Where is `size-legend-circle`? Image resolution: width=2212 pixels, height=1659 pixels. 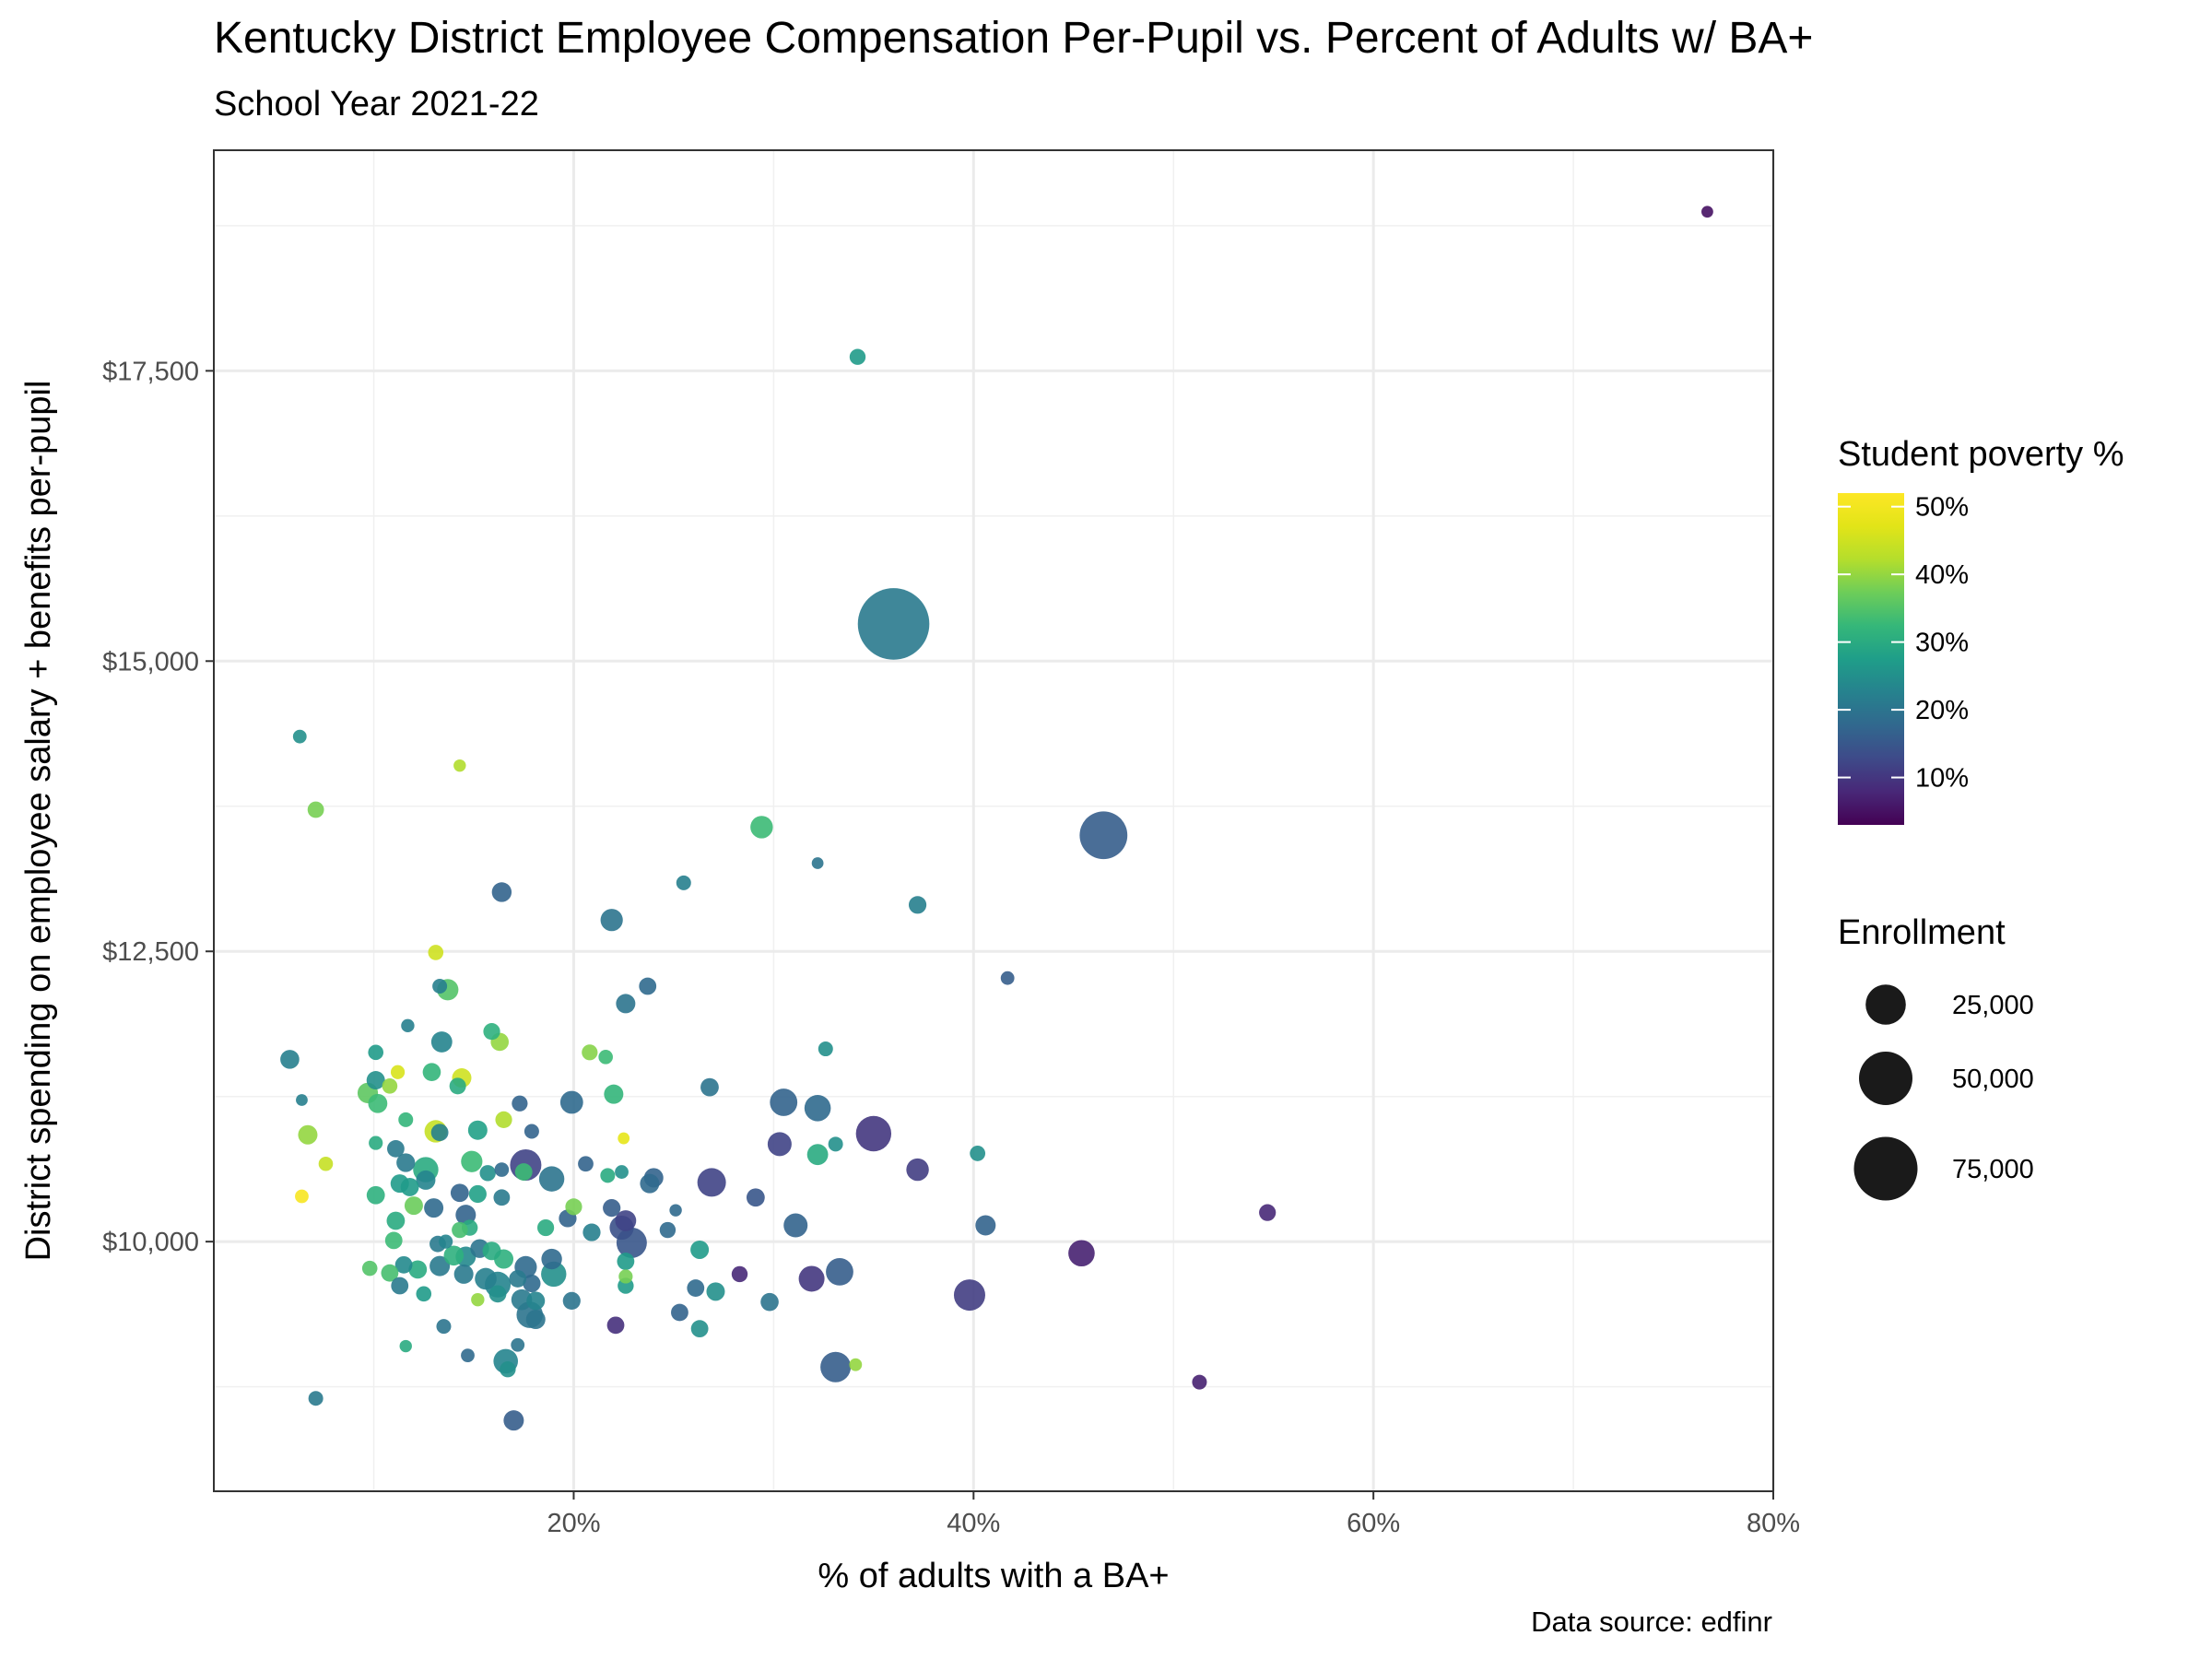
size-legend-circle is located at coordinates (1885, 1168).